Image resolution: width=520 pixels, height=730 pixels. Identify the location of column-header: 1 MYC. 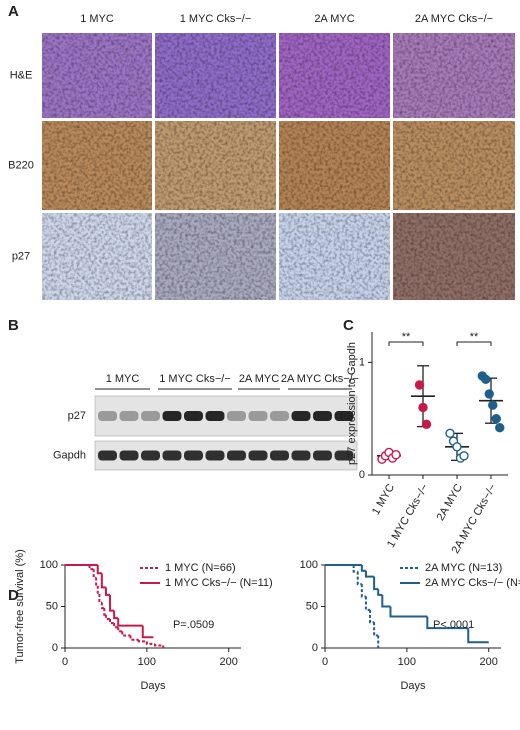
(97, 19).